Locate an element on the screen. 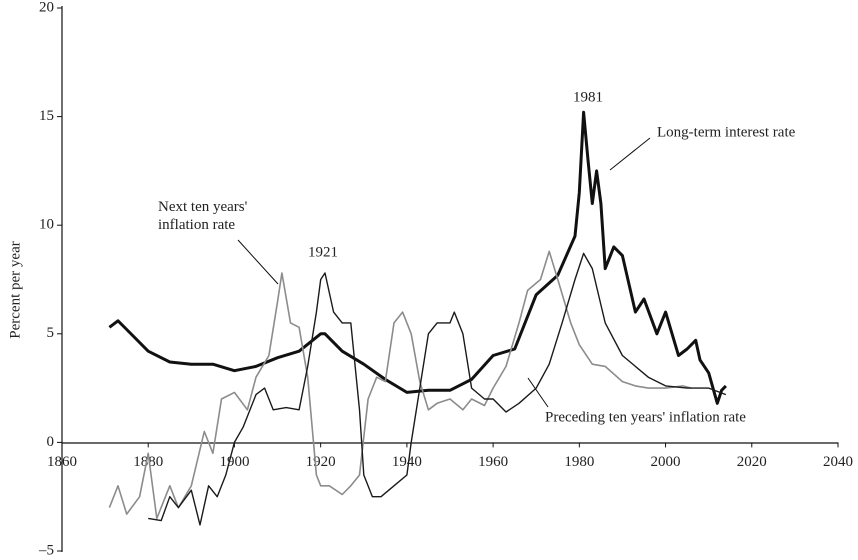  y-tick-label: –5 is located at coordinates (46, 550).